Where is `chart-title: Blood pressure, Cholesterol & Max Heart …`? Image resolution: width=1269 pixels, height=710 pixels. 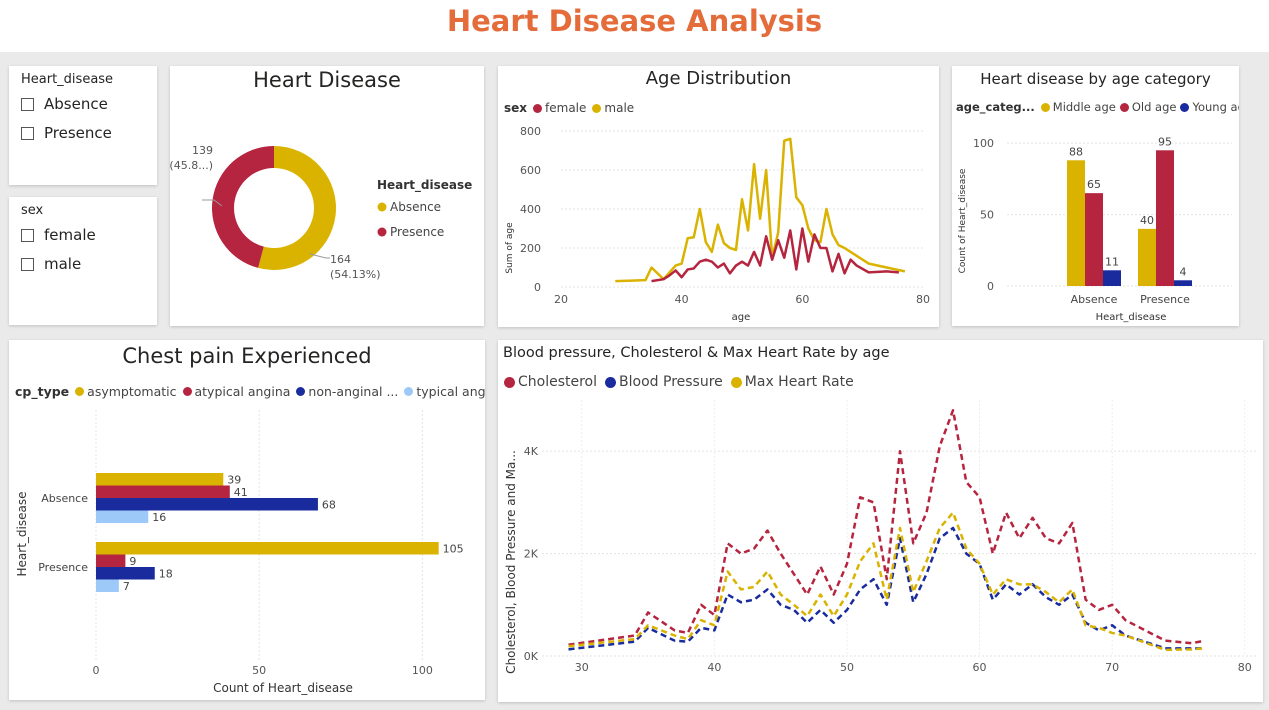
chart-title: Blood pressure, Cholesterol & Max Heart … is located at coordinates (696, 353).